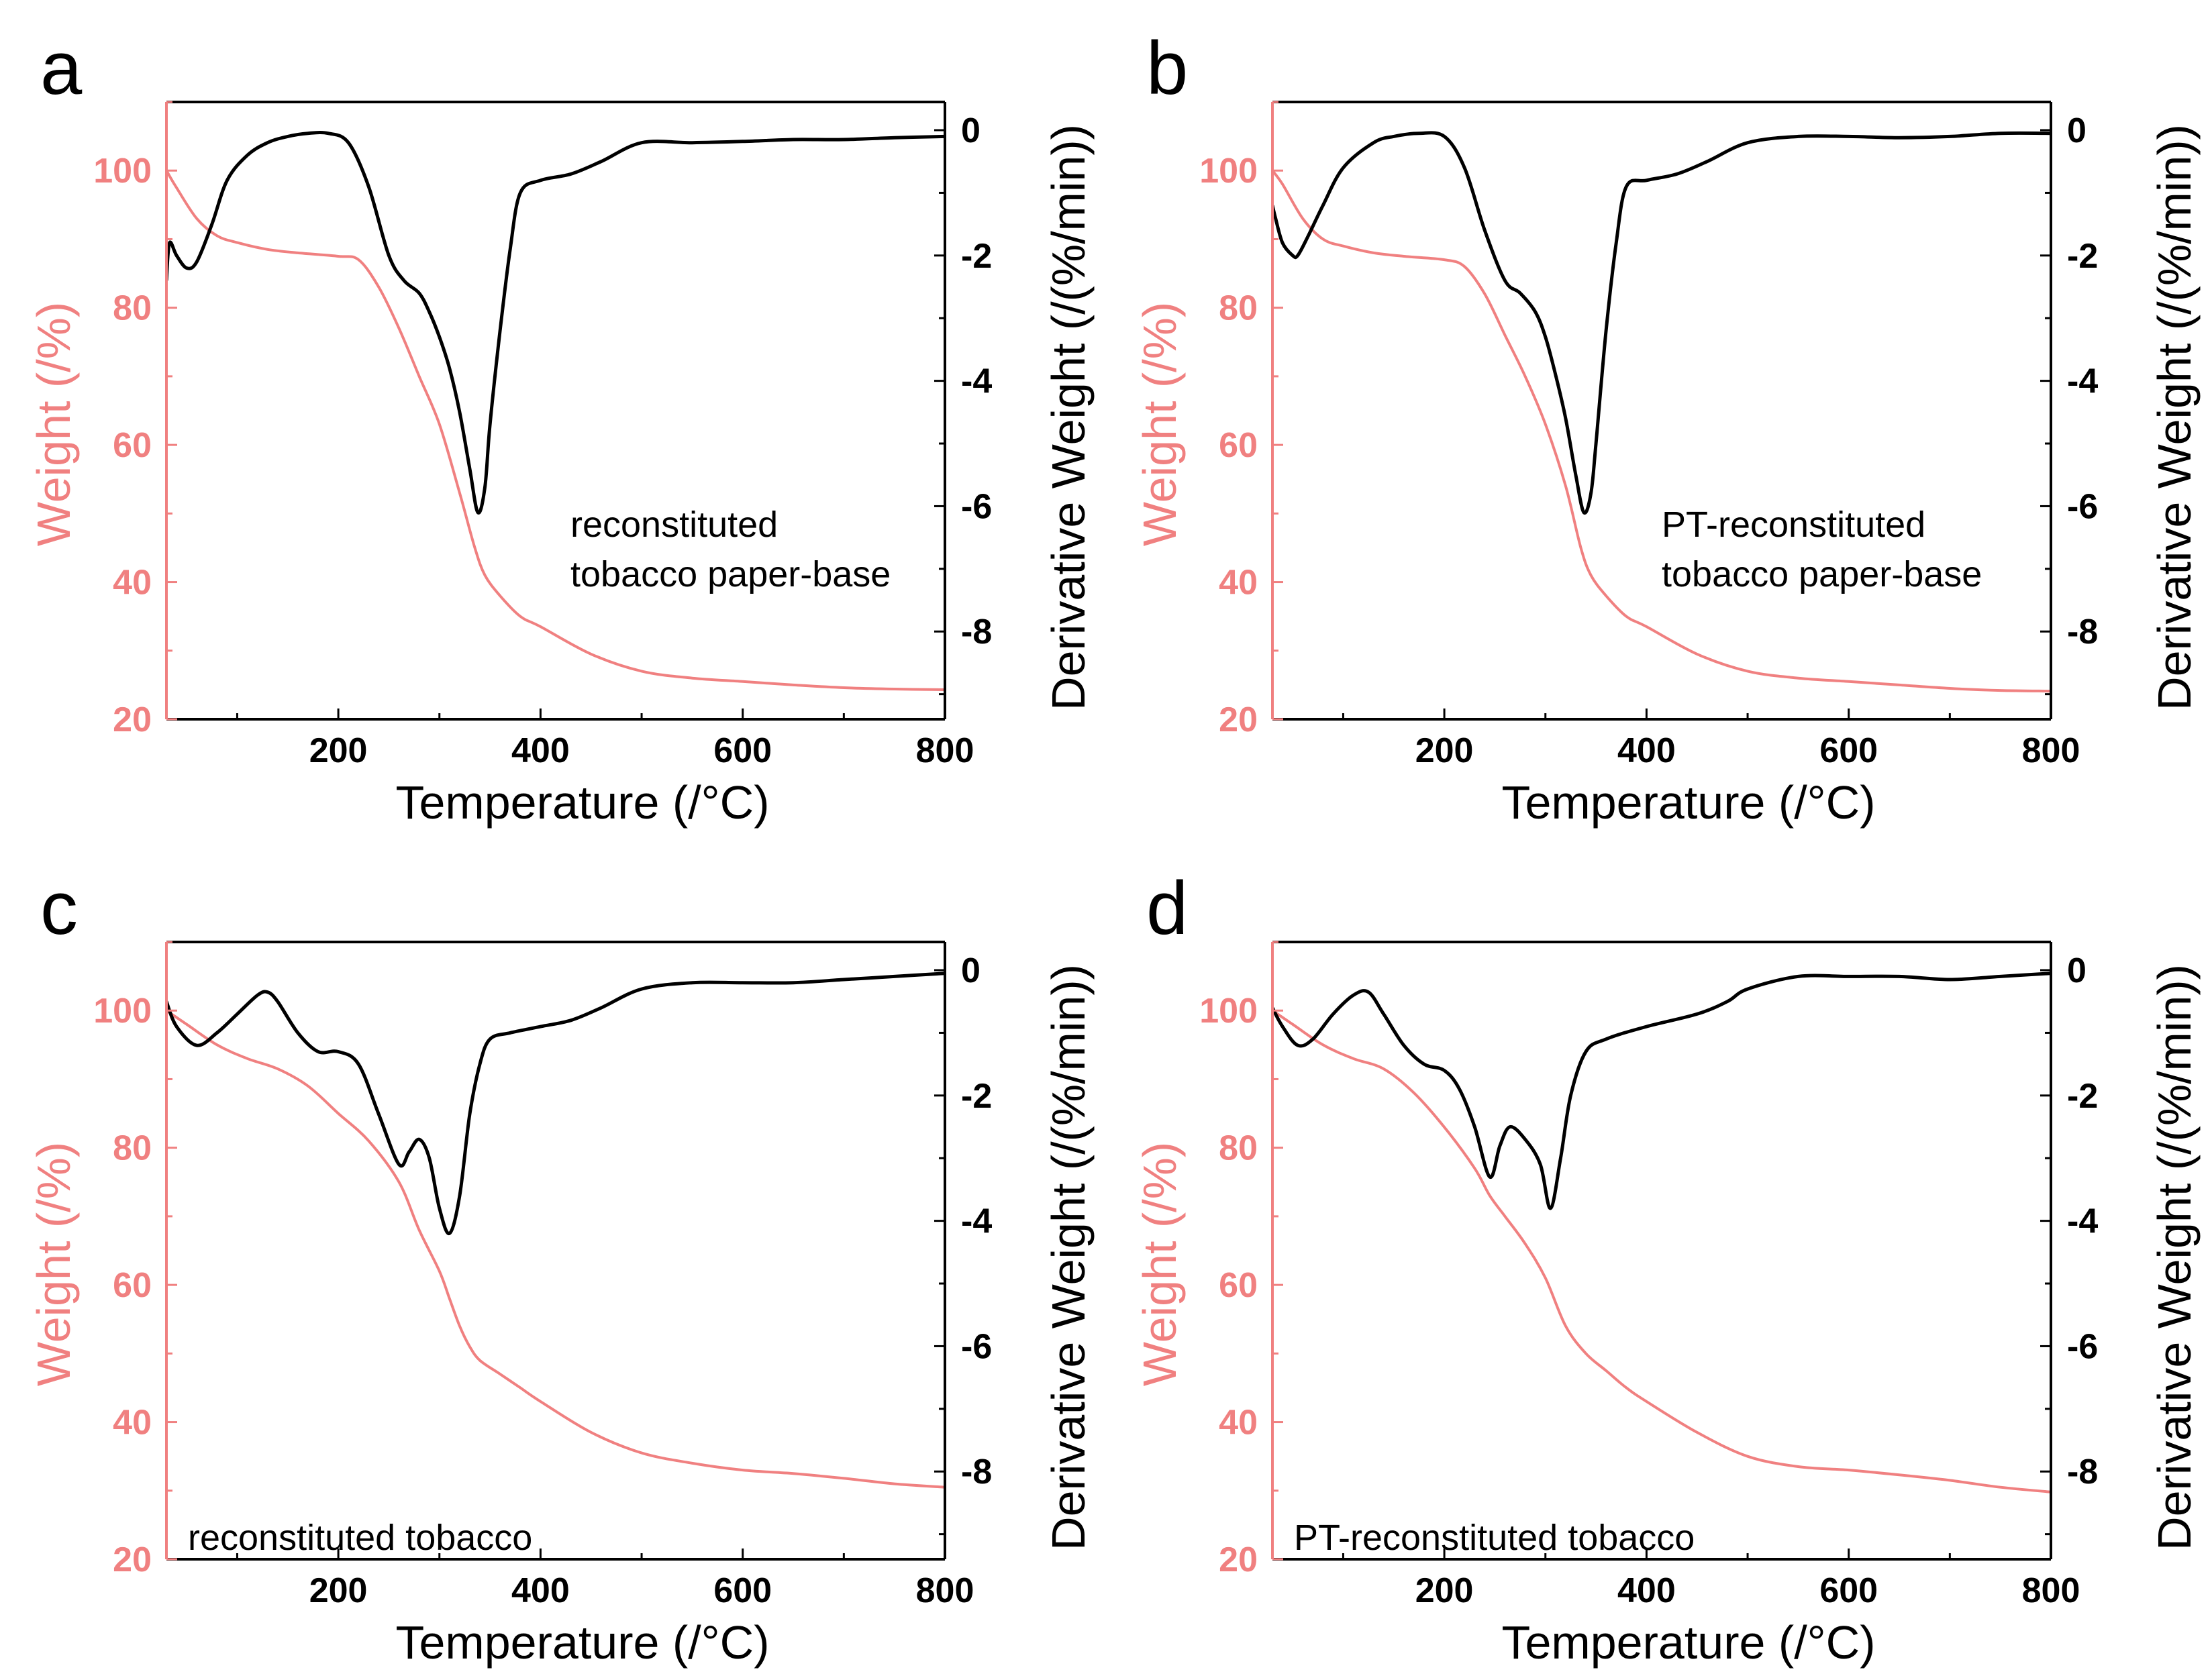 The height and width of the screenshot is (1680, 2212). What do you see at coordinates (1793, 525) in the screenshot?
I see `annotation-line: PT-reconstituted` at bounding box center [1793, 525].